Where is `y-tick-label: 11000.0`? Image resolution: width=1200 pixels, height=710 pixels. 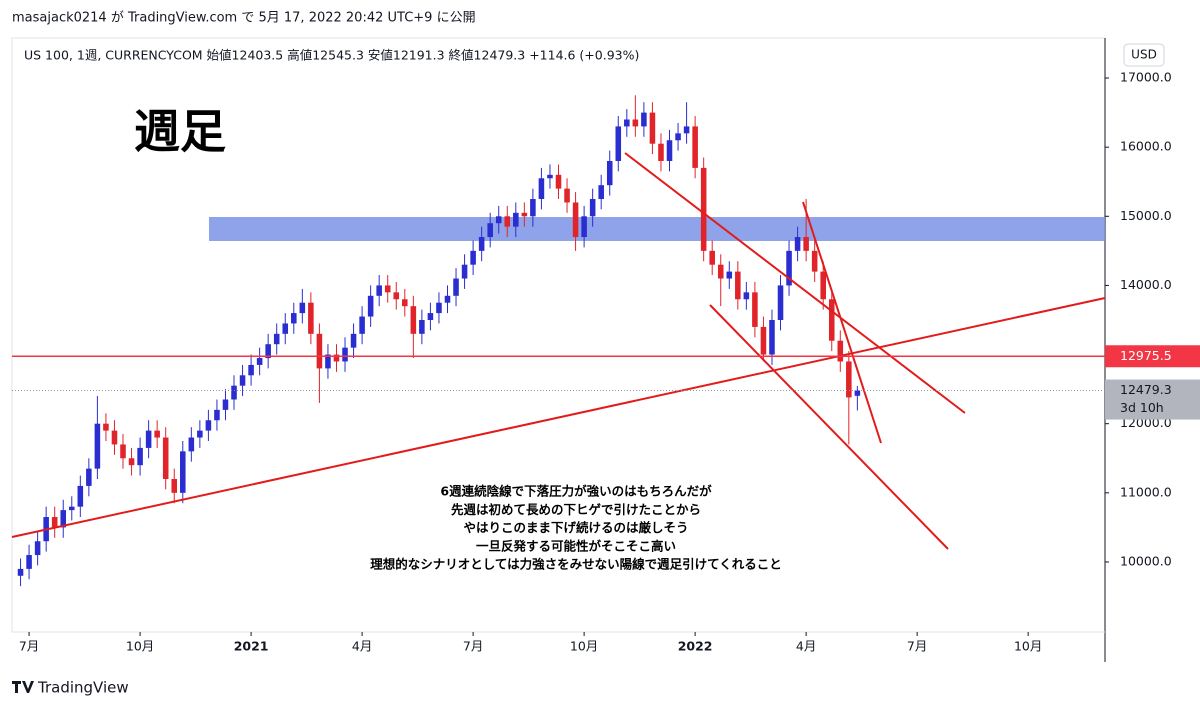 y-tick-label: 11000.0 is located at coordinates (1146, 491).